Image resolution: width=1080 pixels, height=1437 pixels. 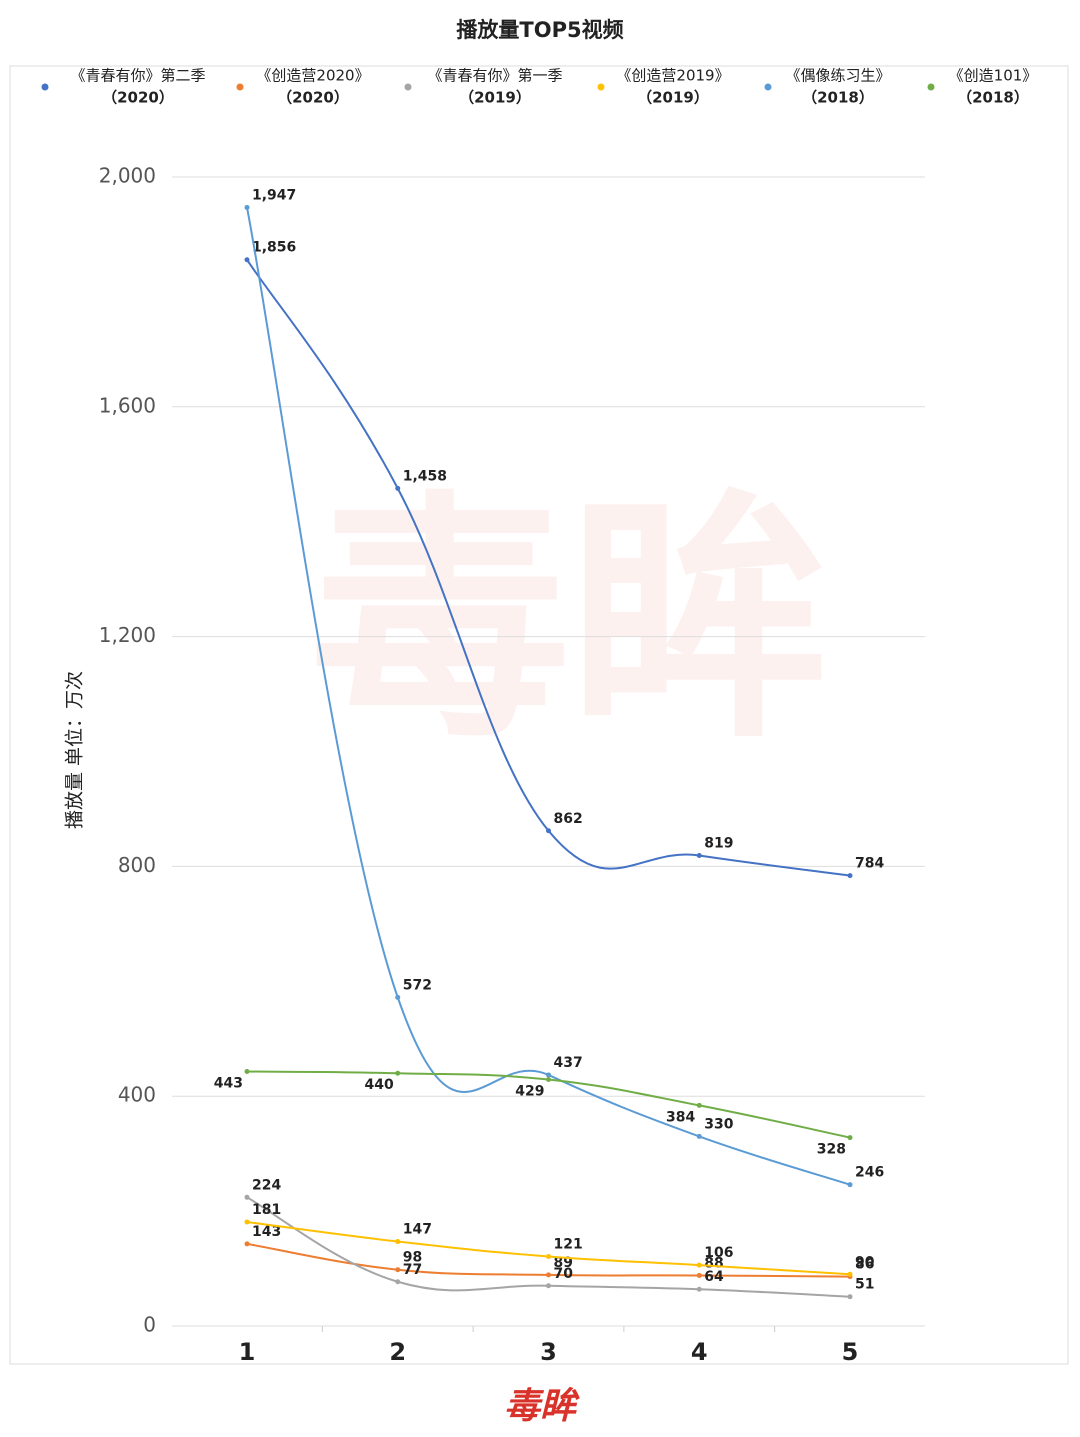 What do you see at coordinates (266, 1185) in the screenshot?
I see `data-label: 224` at bounding box center [266, 1185].